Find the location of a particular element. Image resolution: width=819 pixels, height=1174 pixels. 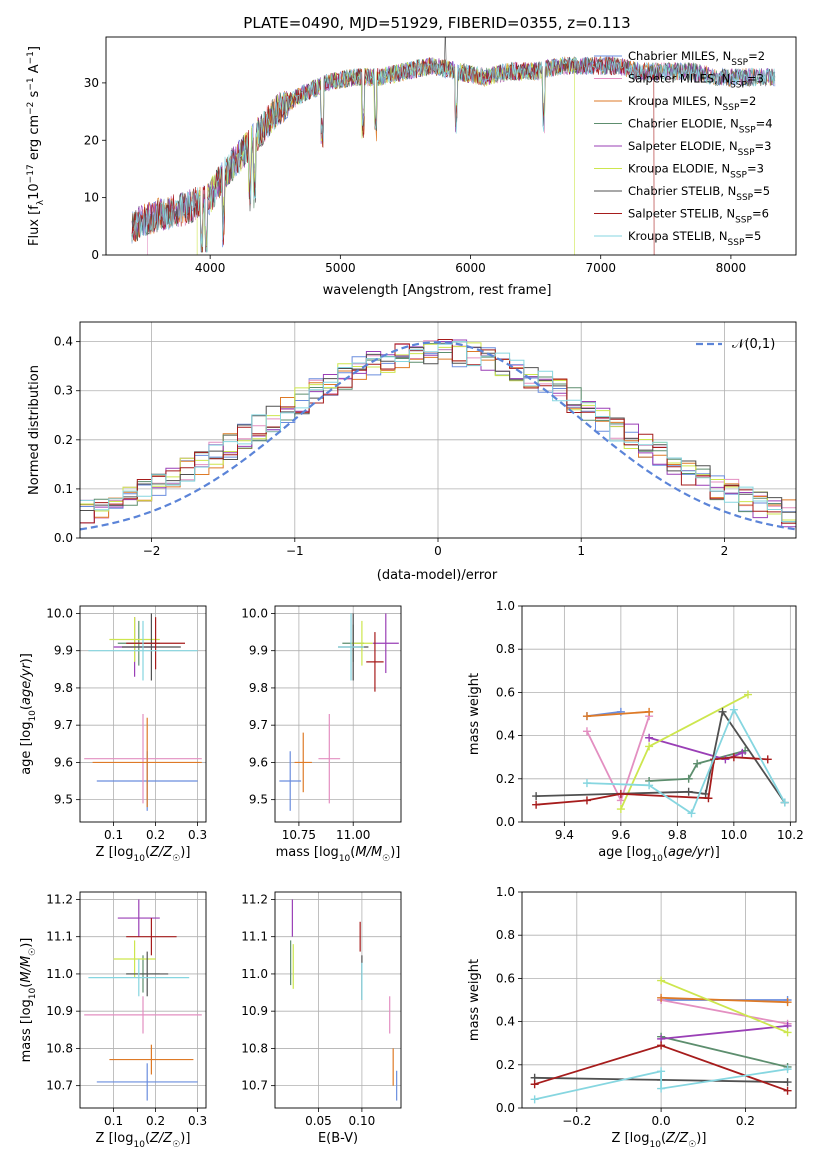

legend-entry: Salpeter STELIB, NSSP=6 is located at coordinates (698, 216).